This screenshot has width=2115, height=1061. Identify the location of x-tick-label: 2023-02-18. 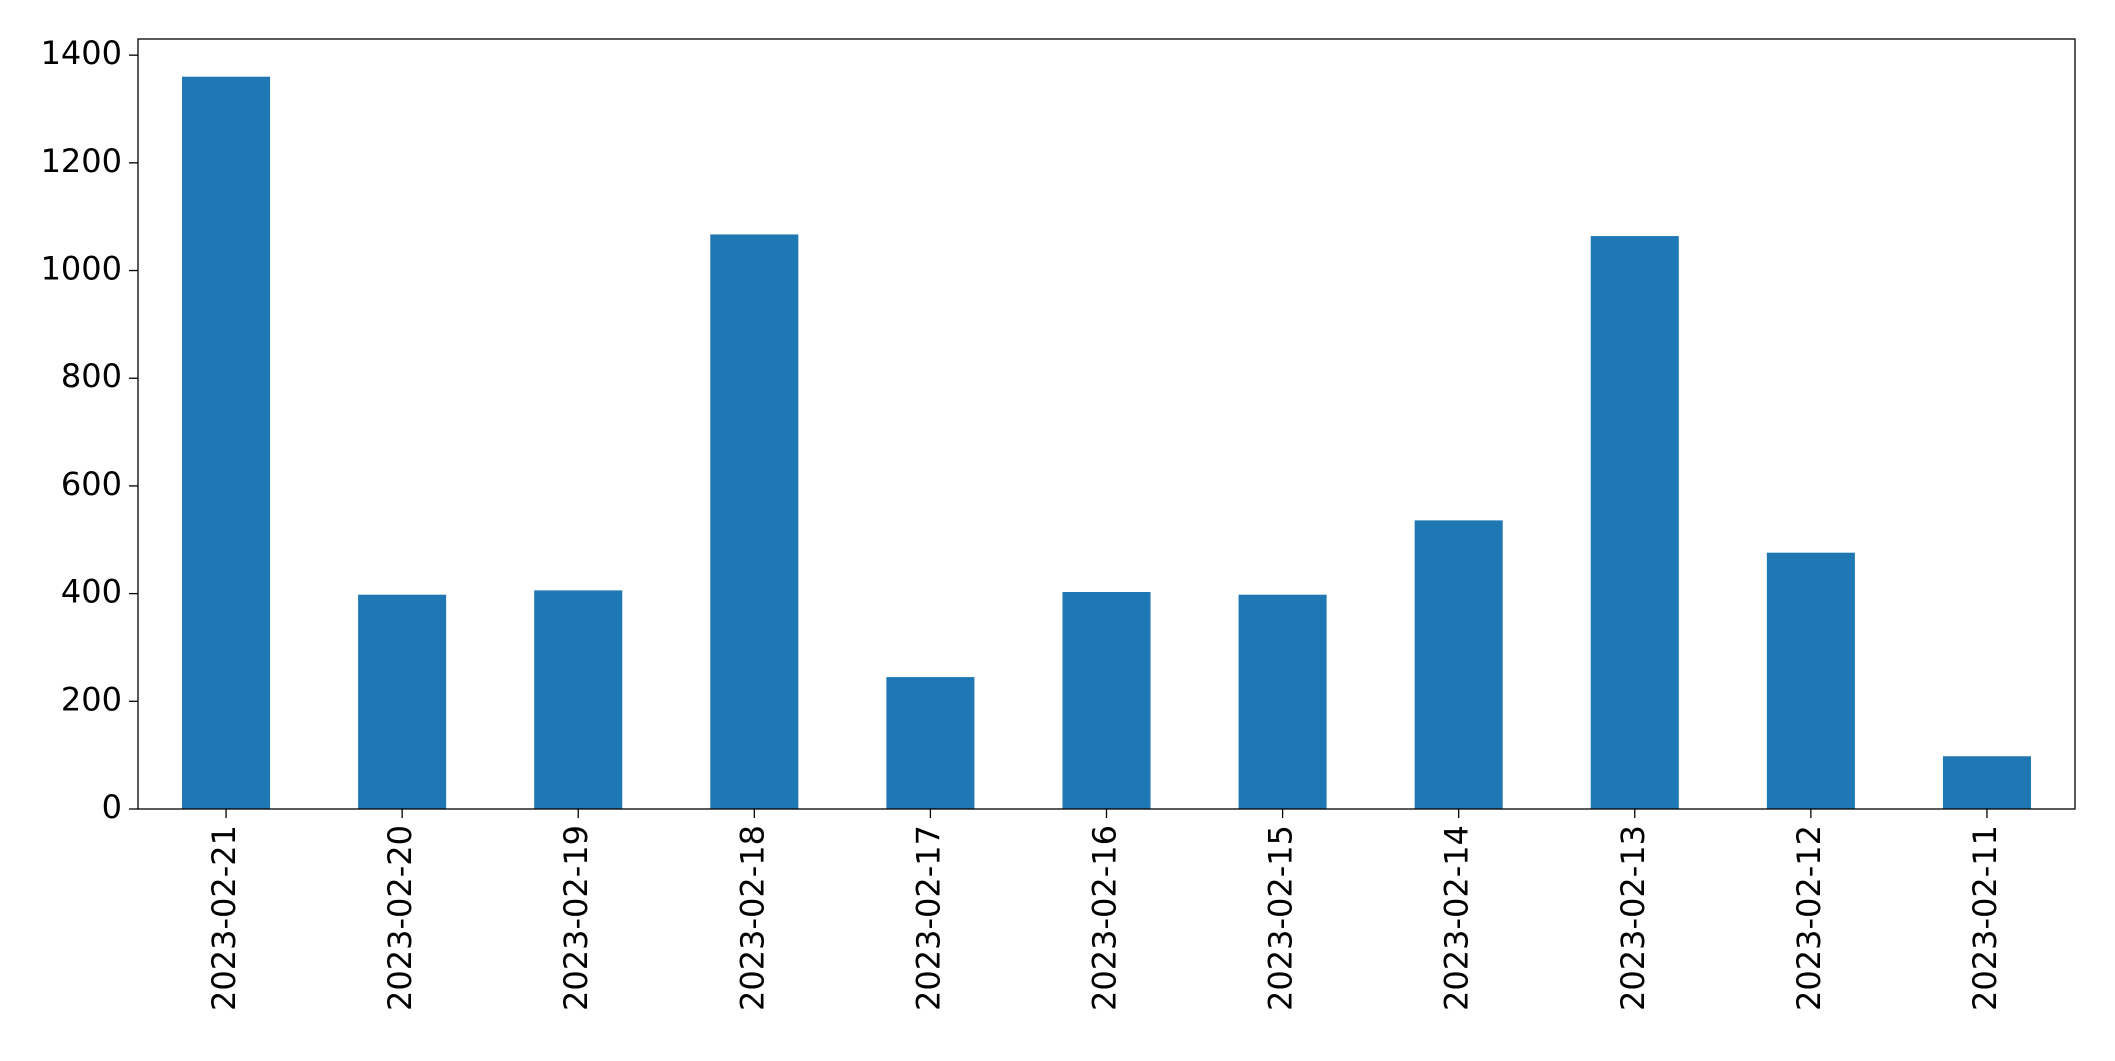
(752, 918).